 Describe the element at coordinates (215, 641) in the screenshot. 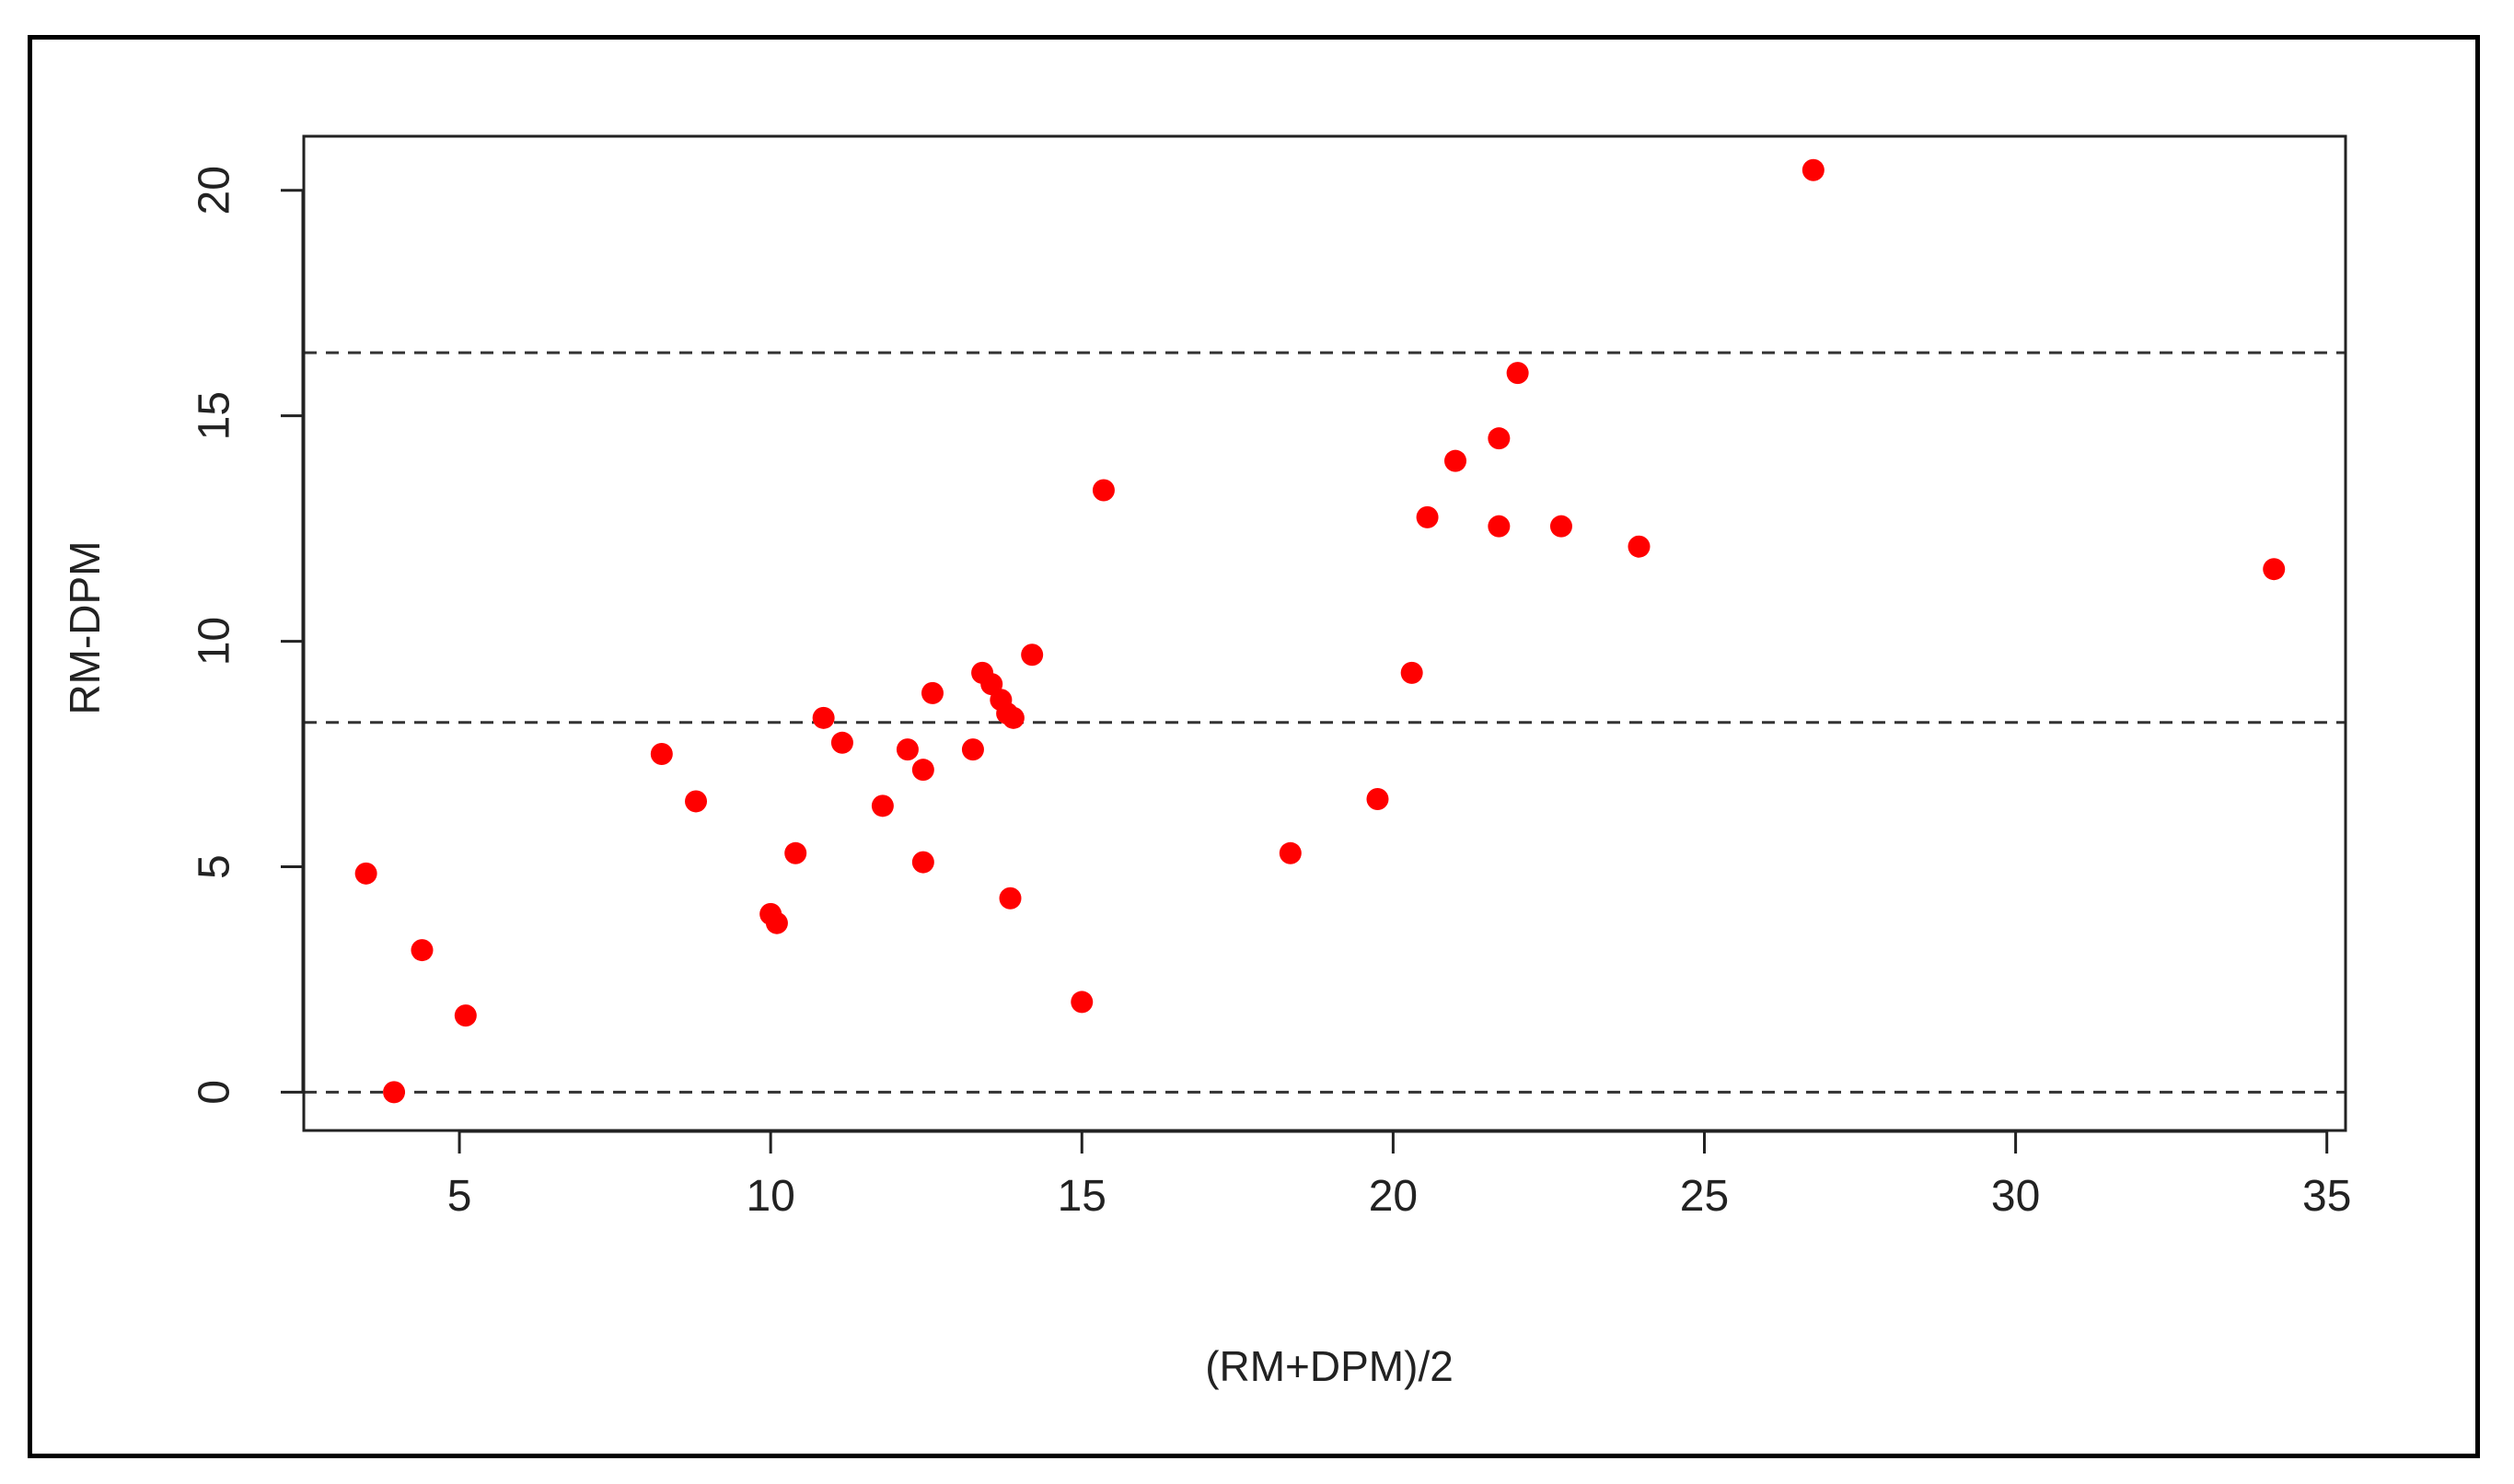

I see `y-tick-label: 10` at that location.